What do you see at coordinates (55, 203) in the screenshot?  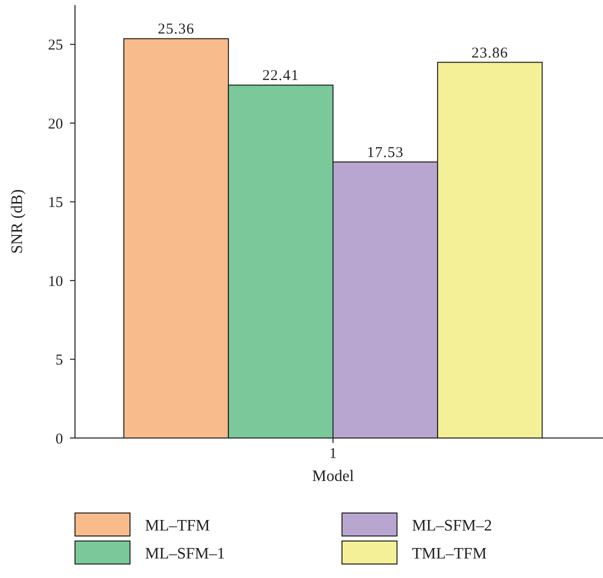 I see `y-tick-label: 15` at bounding box center [55, 203].